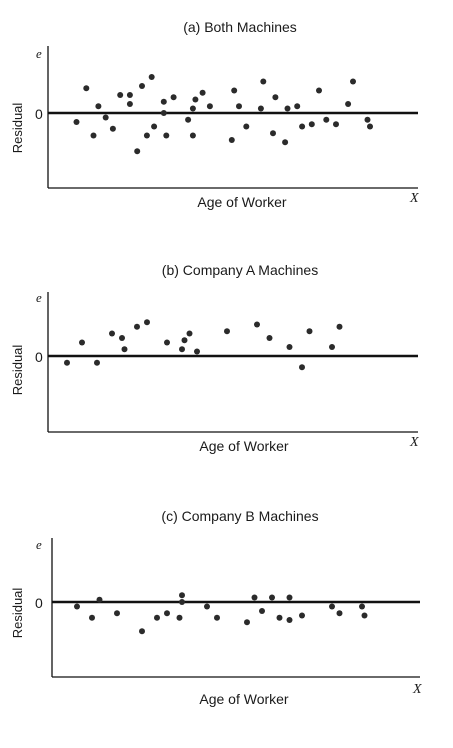  What do you see at coordinates (414, 442) in the screenshot?
I see `panel-b-x-variable: X` at bounding box center [414, 442].